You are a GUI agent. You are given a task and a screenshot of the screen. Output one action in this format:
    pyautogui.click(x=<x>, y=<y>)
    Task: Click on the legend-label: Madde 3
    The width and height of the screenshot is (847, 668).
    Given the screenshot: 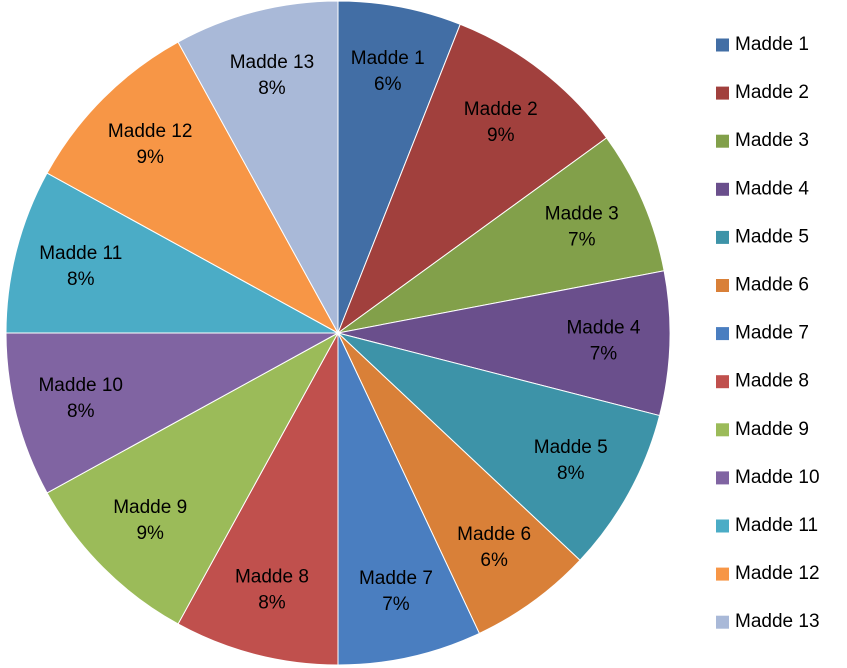 What is the action you would take?
    pyautogui.click(x=772, y=140)
    